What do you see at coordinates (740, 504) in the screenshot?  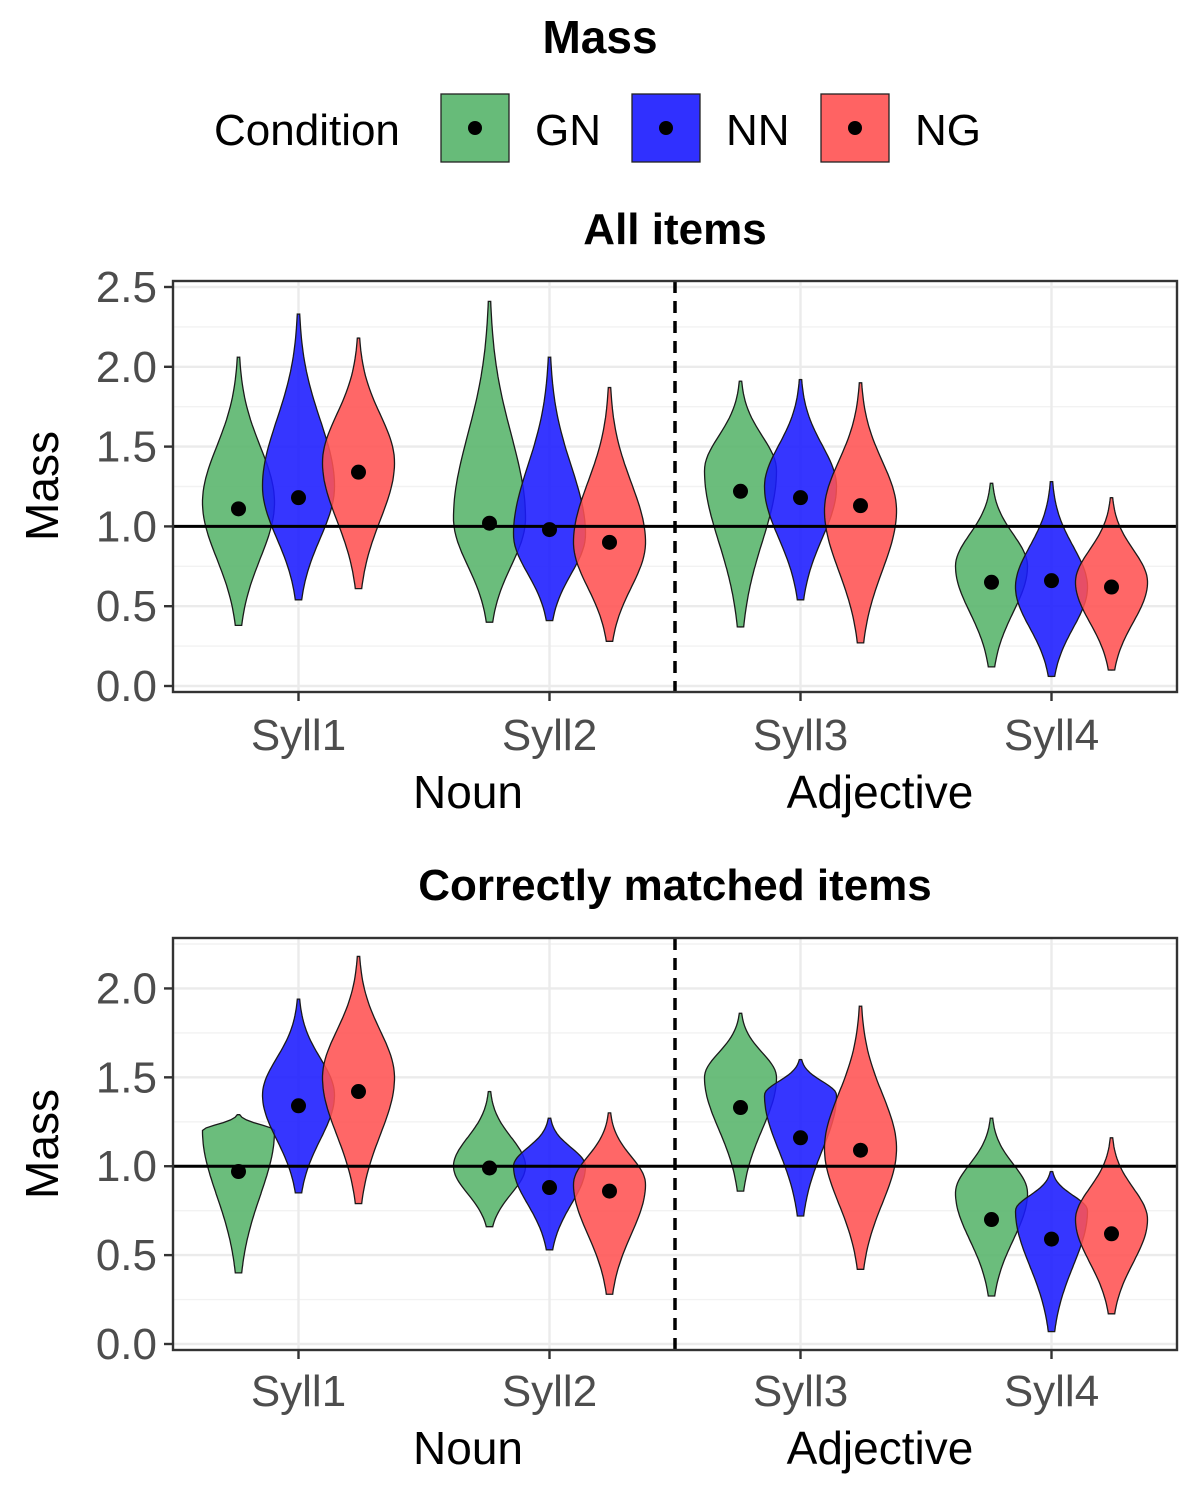 I see `violin-gn-syll3` at bounding box center [740, 504].